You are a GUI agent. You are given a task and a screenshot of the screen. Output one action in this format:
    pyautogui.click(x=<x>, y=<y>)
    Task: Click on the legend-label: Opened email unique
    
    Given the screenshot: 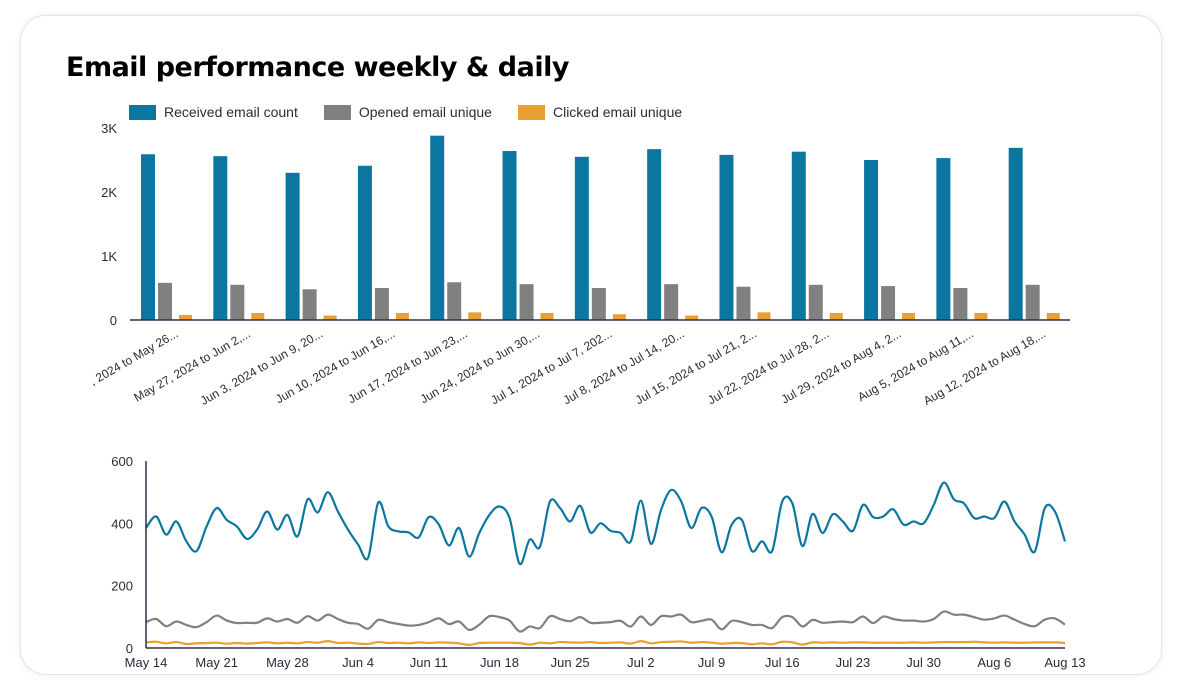 What is the action you would take?
    pyautogui.click(x=425, y=112)
    